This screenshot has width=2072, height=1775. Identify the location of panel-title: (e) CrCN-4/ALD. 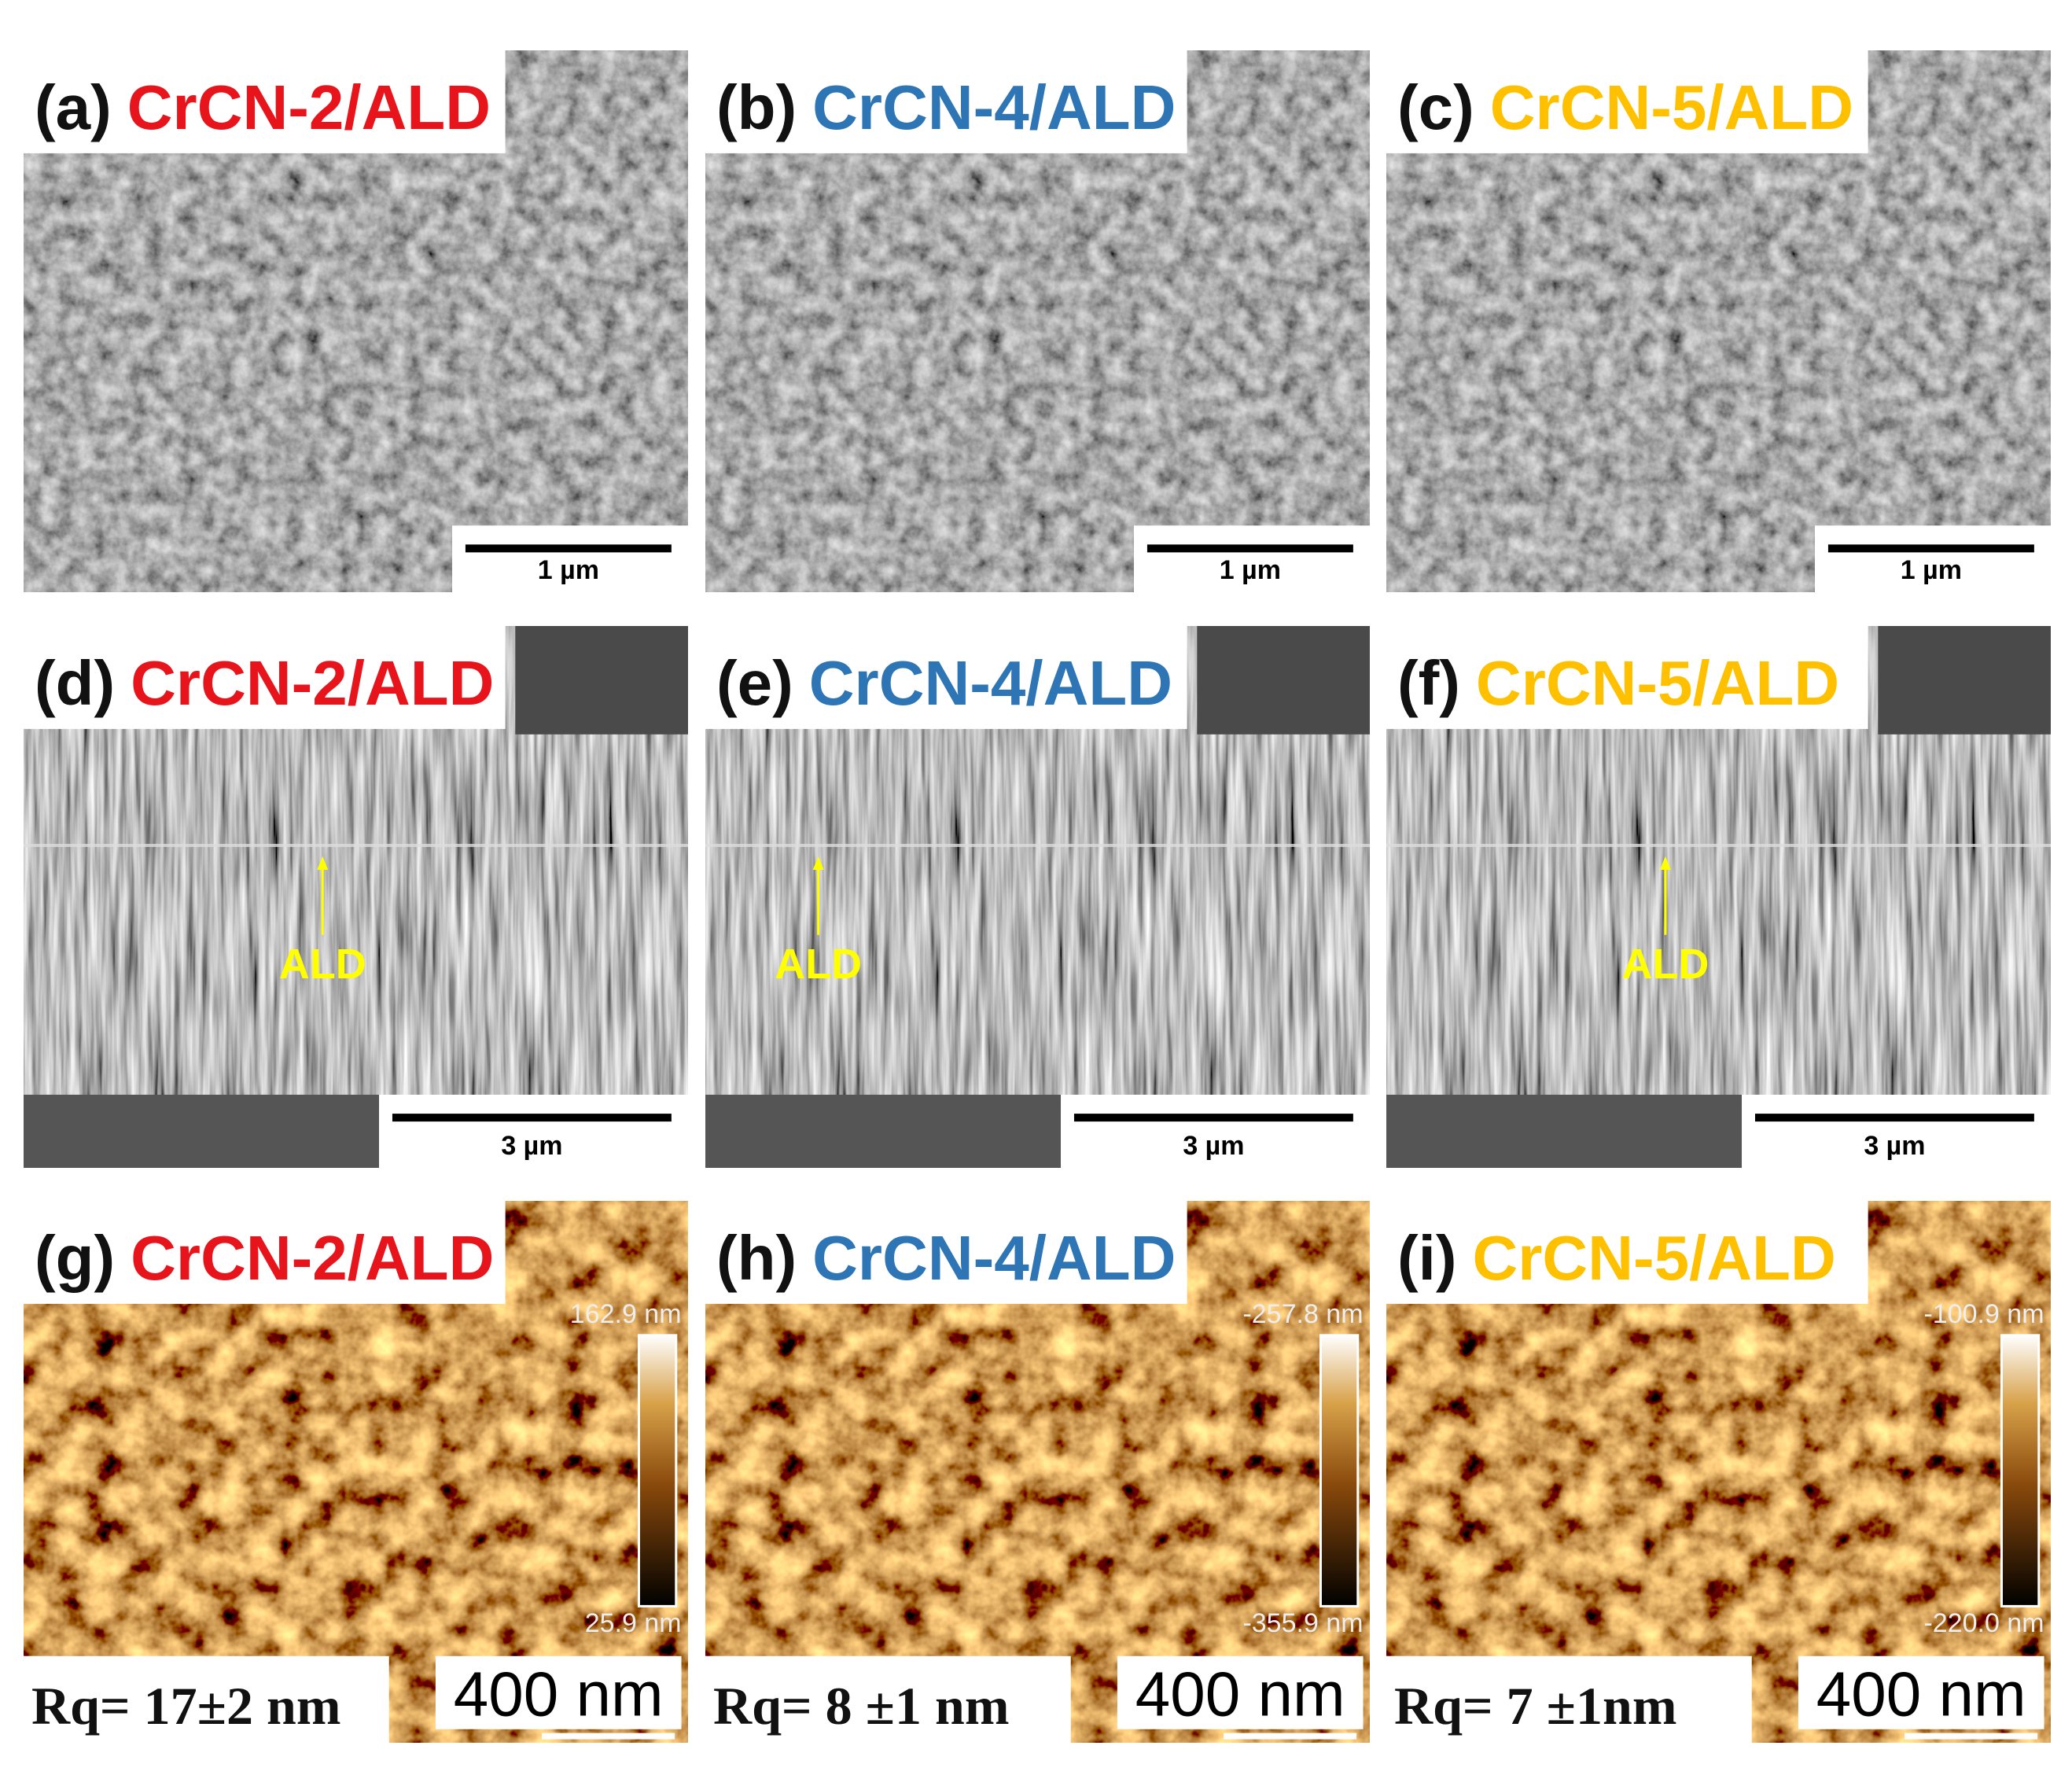
(944, 683).